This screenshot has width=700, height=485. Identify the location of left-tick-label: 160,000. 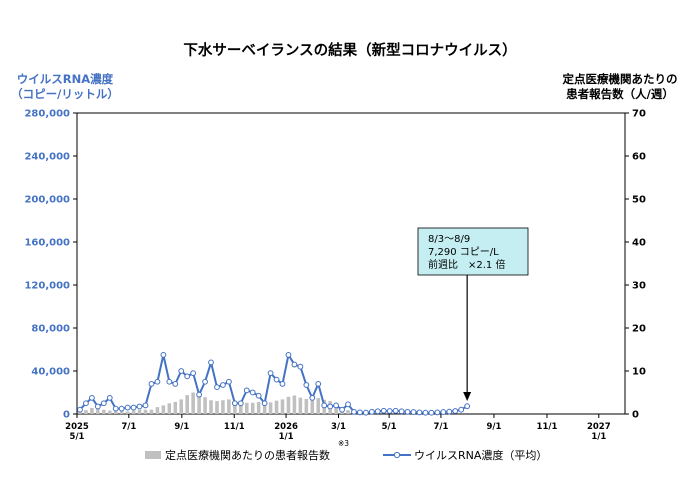
(47, 243).